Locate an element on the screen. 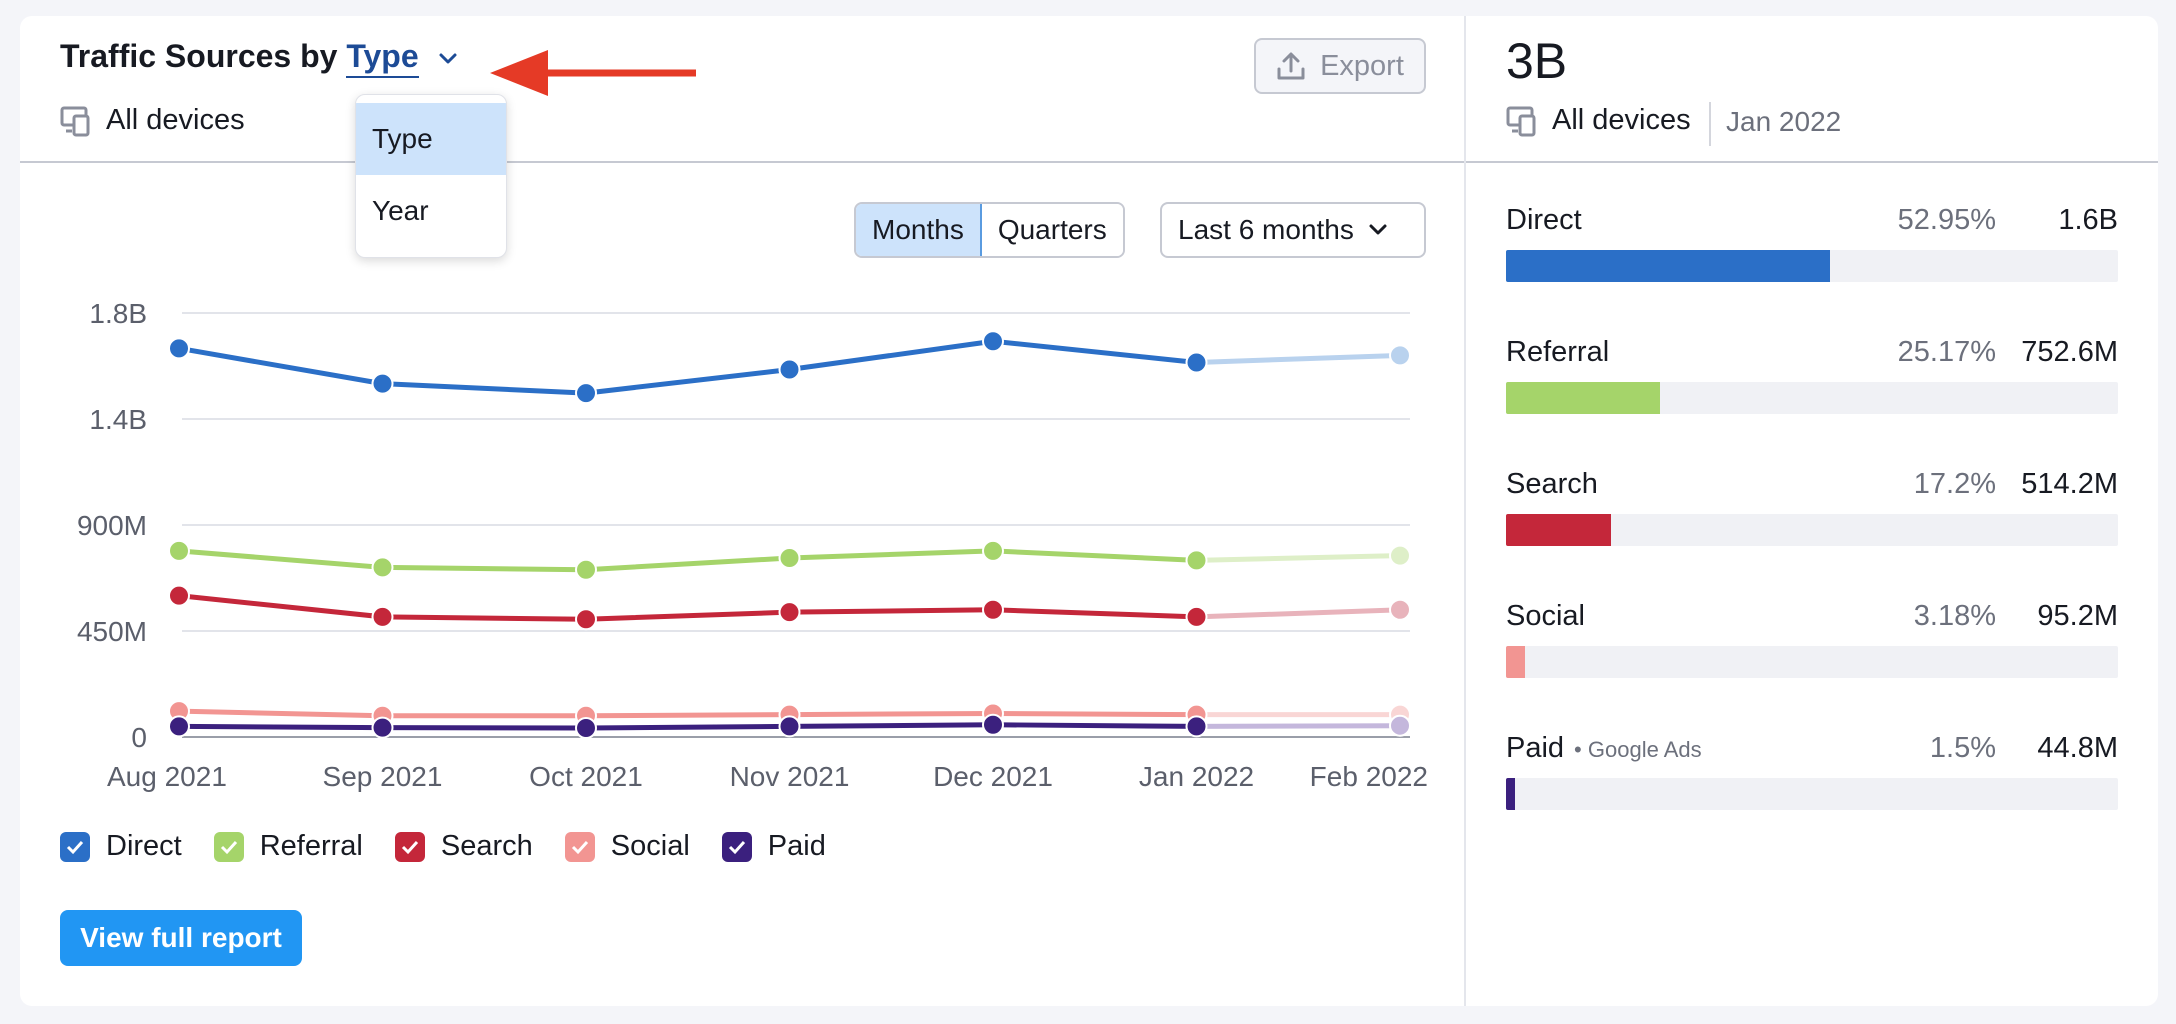  legend-item-direct: Direct is located at coordinates (121, 846).